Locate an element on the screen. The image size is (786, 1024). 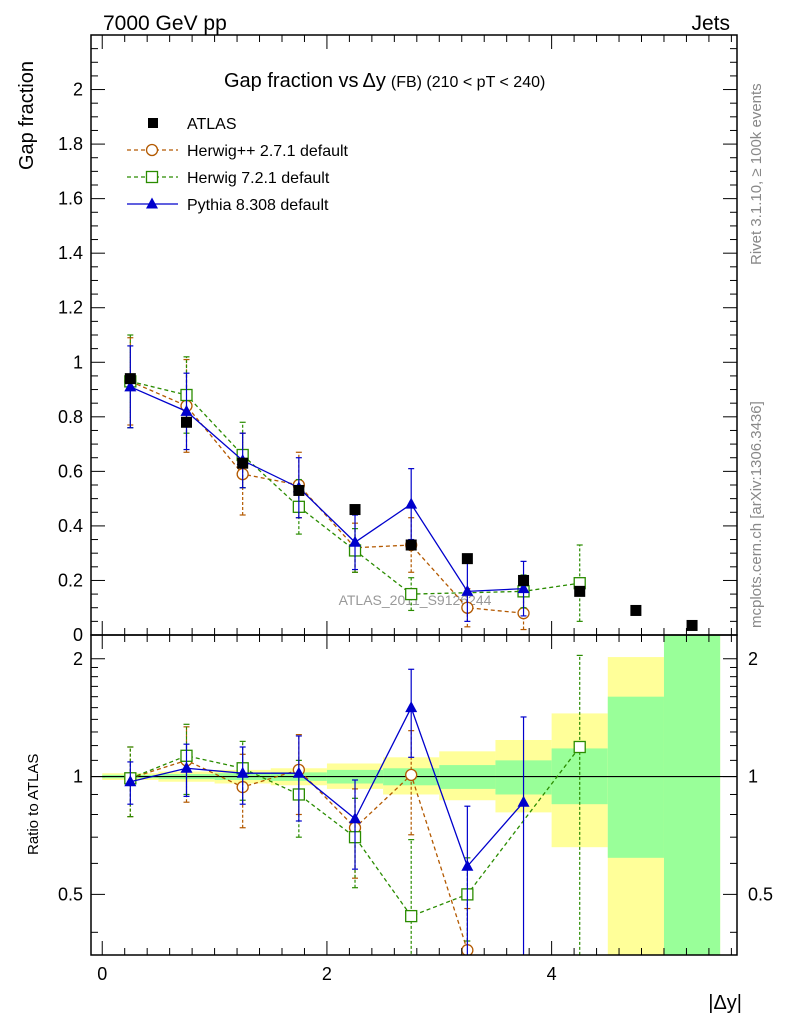
y-tick-label-top: 0.8 is located at coordinates (70, 417).